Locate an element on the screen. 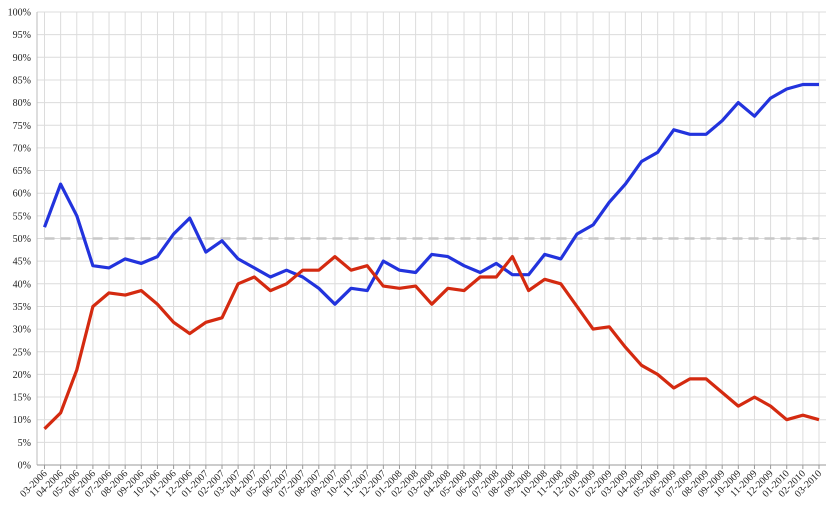 This screenshot has height=517, width=838. y-tick-label: 20% is located at coordinates (22, 375).